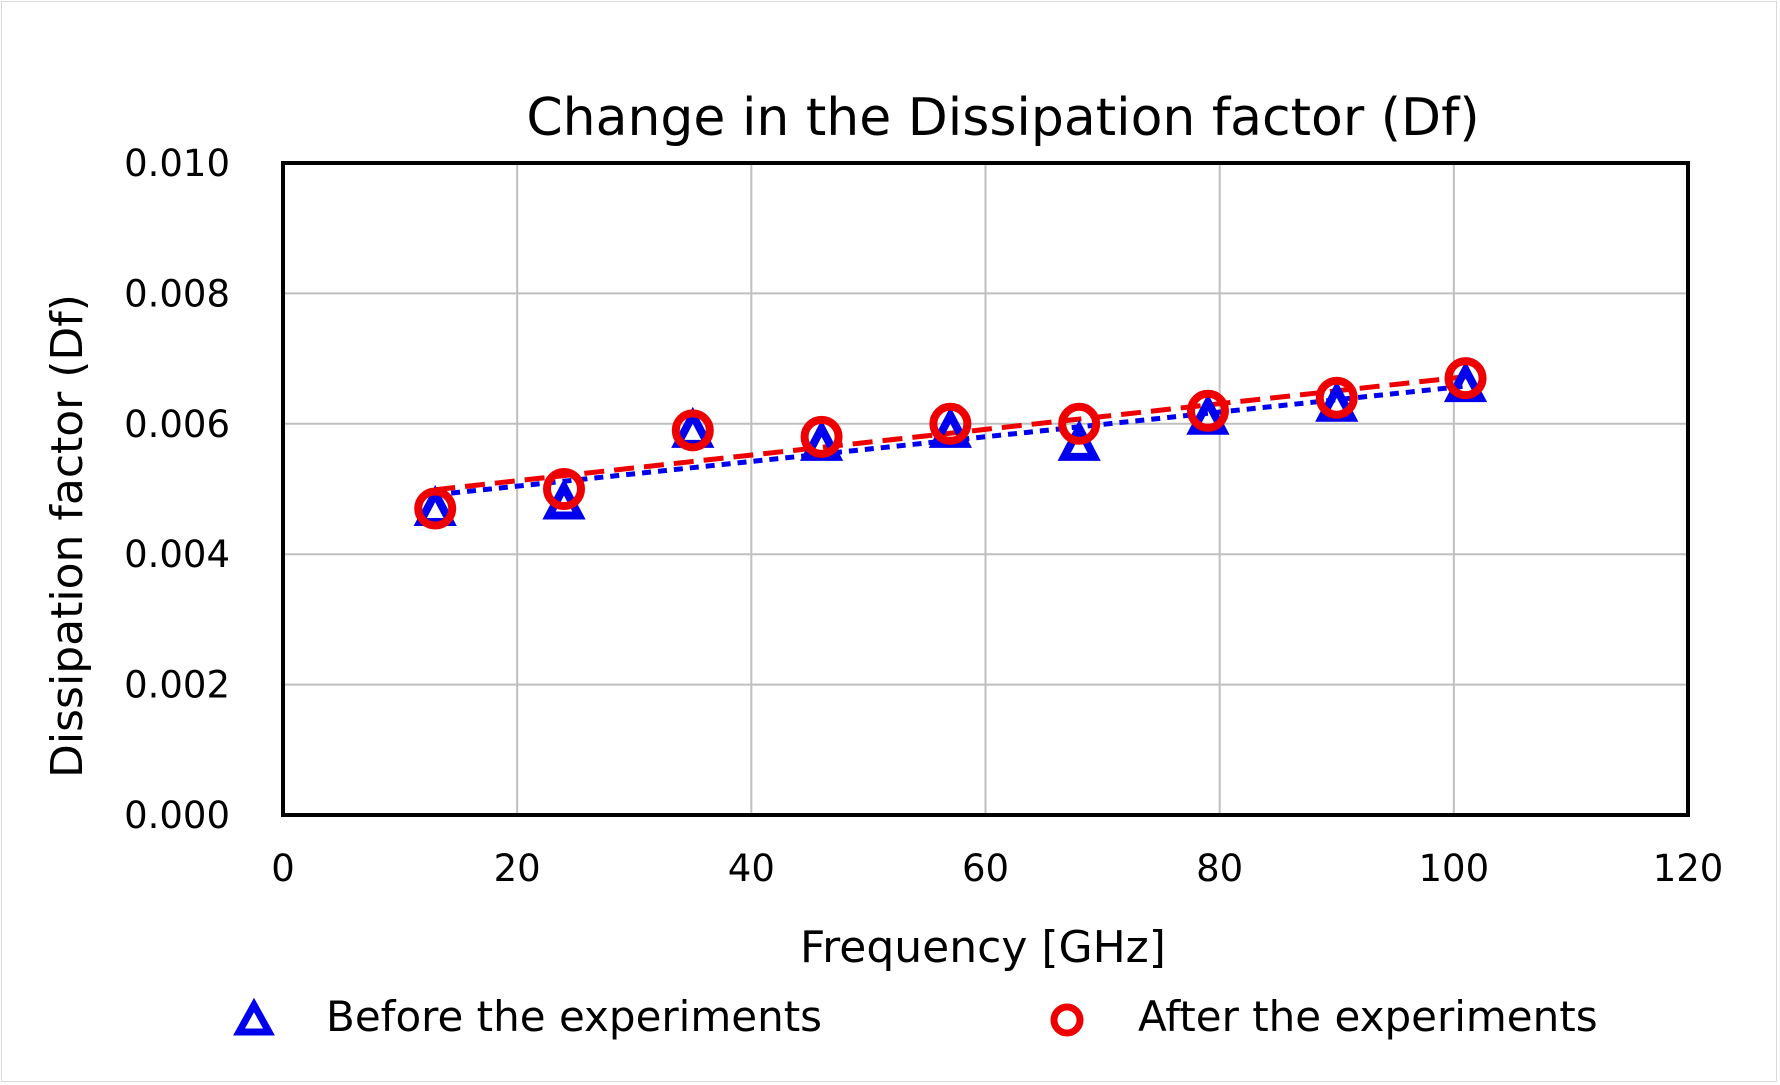 The height and width of the screenshot is (1085, 1780). What do you see at coordinates (983, 947) in the screenshot?
I see `x-axis-title: Frequency [GHz]` at bounding box center [983, 947].